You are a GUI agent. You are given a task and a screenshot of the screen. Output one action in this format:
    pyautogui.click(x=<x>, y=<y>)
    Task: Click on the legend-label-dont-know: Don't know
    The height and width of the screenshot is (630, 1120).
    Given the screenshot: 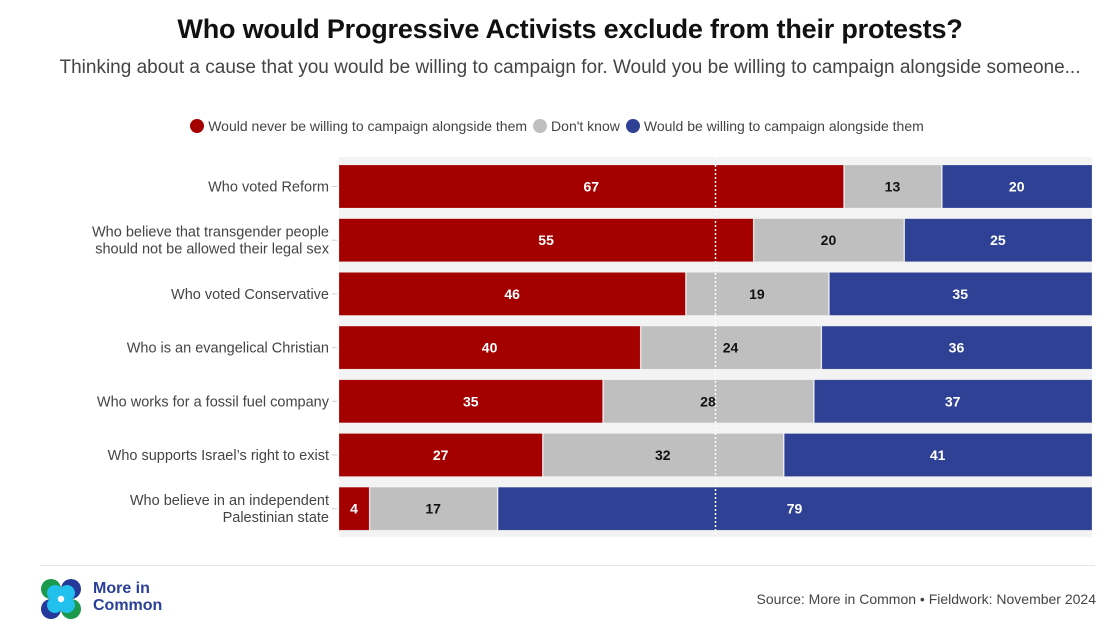 What is the action you would take?
    pyautogui.click(x=585, y=126)
    